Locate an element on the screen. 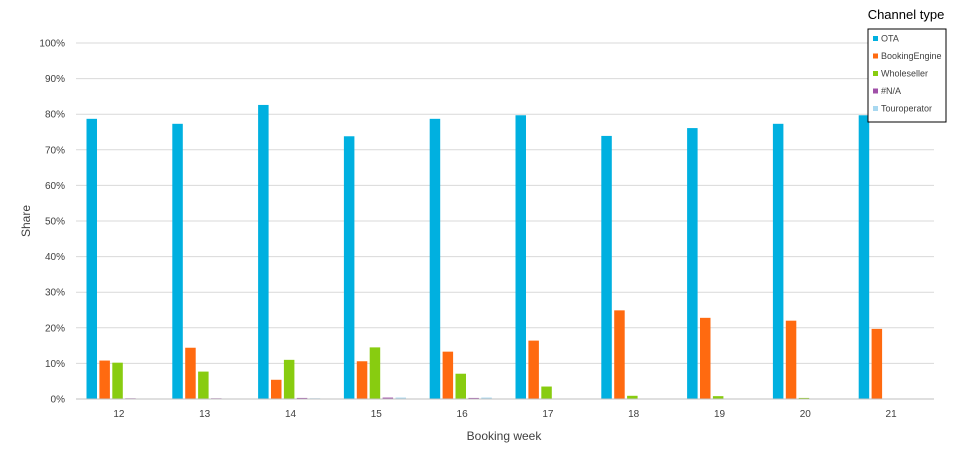 Image resolution: width=955 pixels, height=450 pixels. legend-label: OTA is located at coordinates (890, 39).